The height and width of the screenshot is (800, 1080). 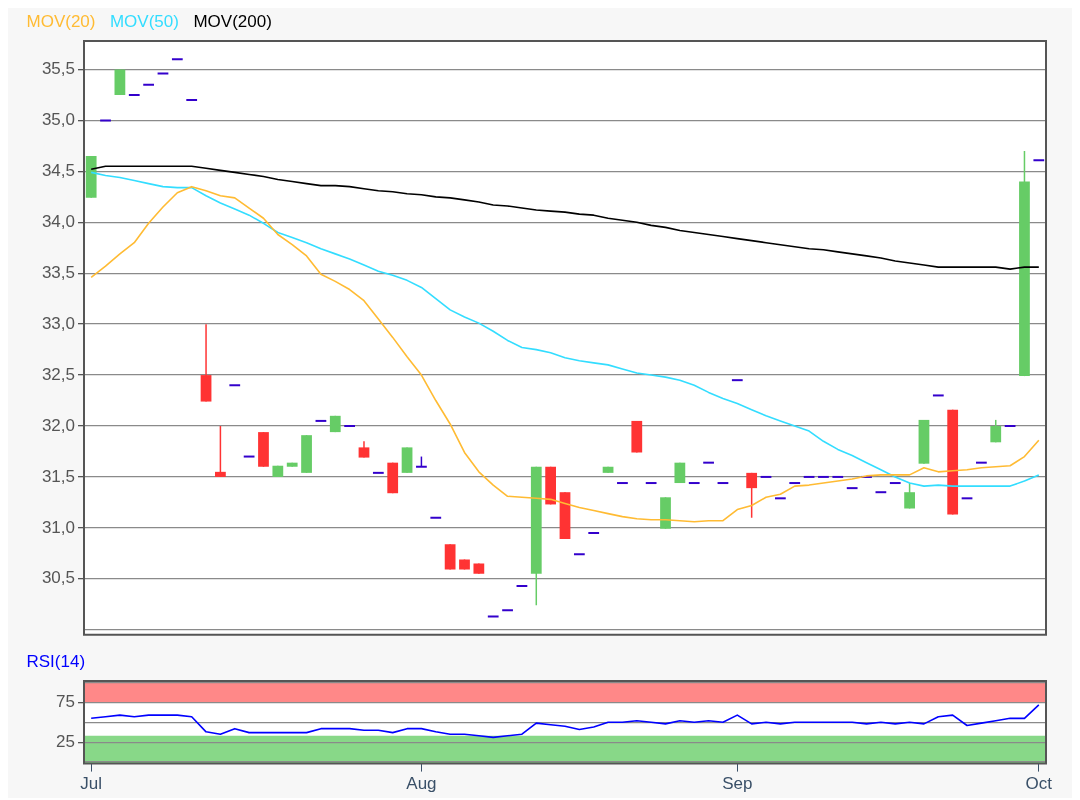 I want to click on text: MOV(20), so click(x=61, y=22).